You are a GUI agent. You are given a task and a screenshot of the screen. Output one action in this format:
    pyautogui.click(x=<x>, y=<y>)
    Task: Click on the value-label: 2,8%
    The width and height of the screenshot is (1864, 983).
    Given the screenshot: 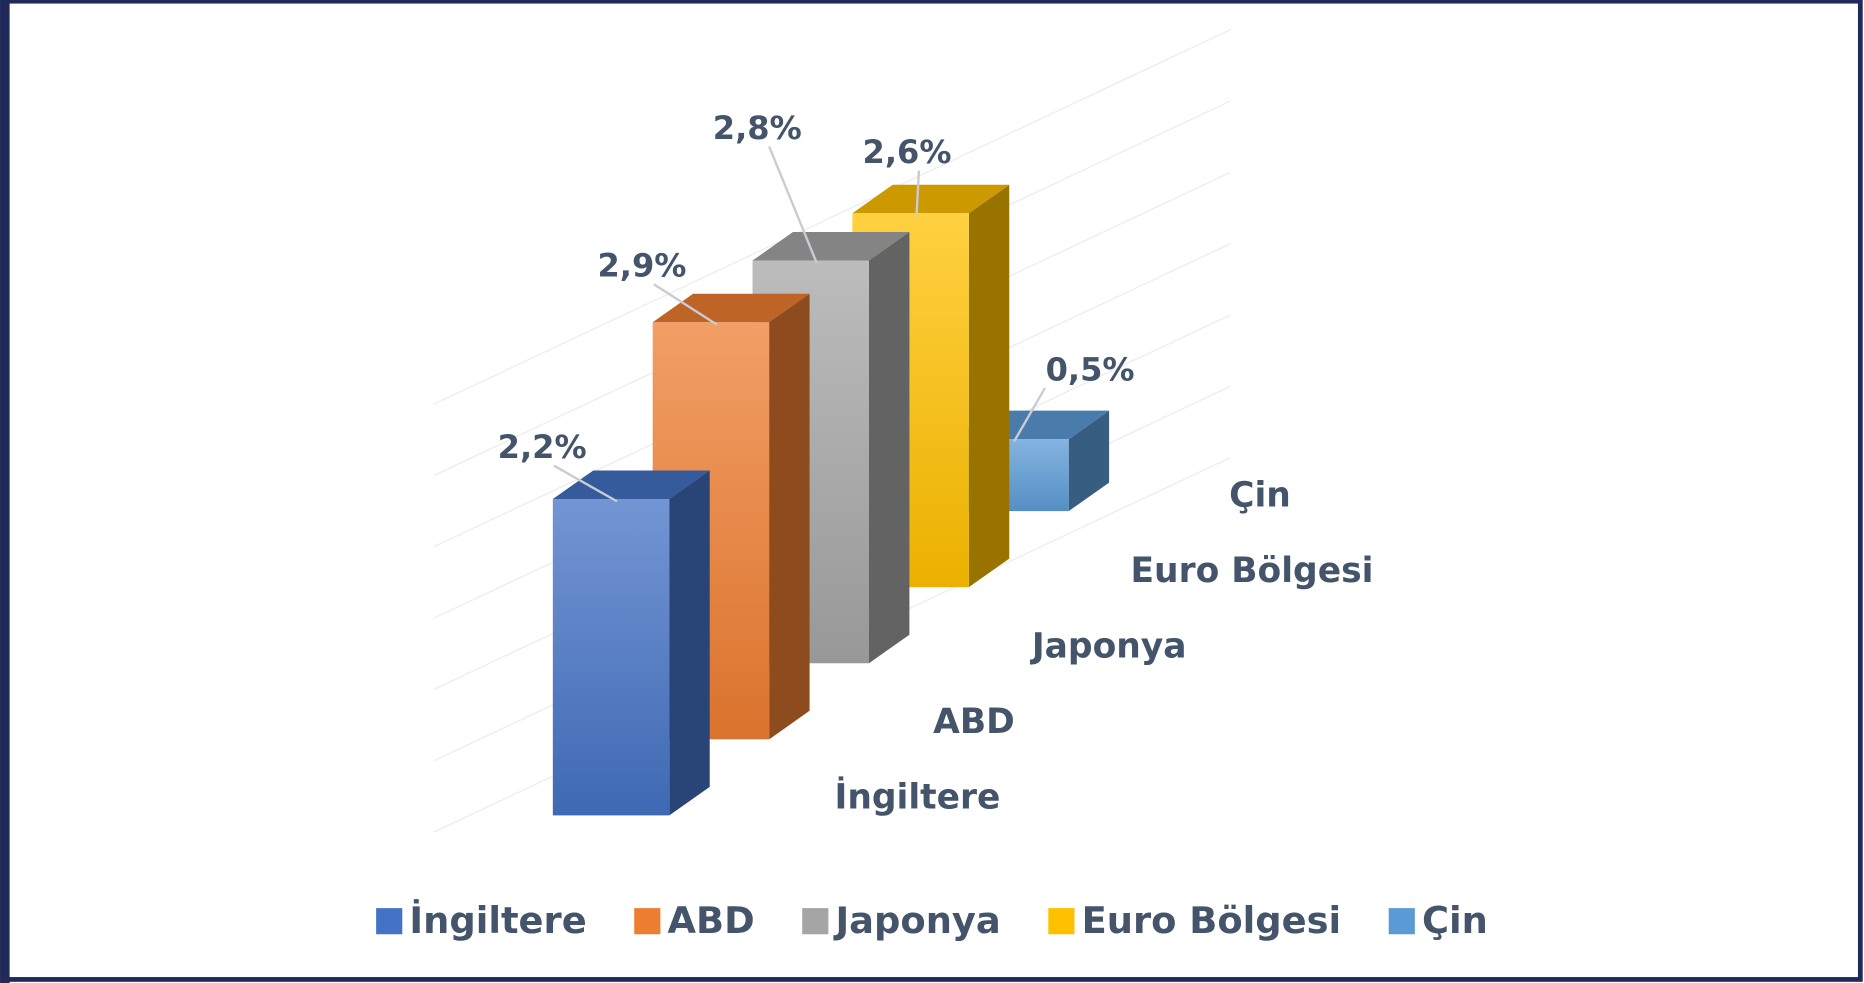 What is the action you would take?
    pyautogui.click(x=757, y=128)
    